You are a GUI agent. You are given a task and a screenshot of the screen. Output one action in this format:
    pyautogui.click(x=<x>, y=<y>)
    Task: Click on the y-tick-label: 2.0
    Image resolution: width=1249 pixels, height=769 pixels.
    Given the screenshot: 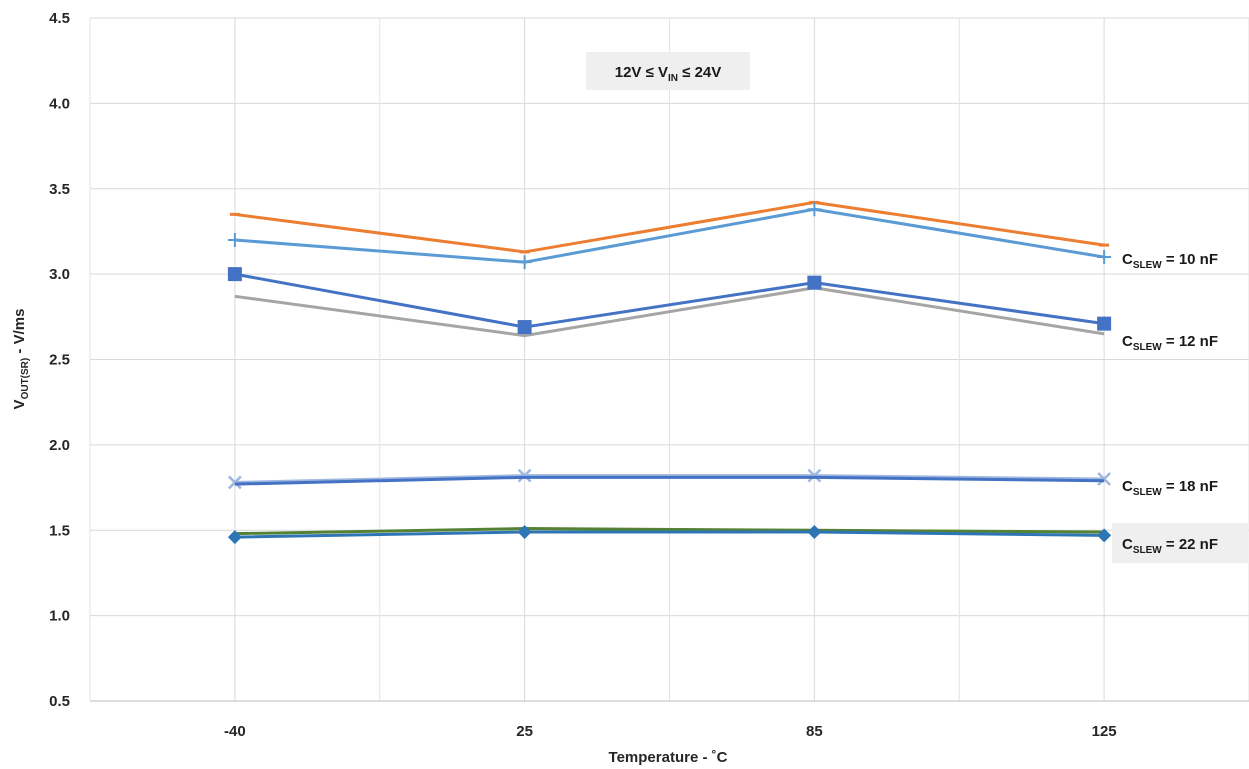 What is the action you would take?
    pyautogui.click(x=59, y=445)
    